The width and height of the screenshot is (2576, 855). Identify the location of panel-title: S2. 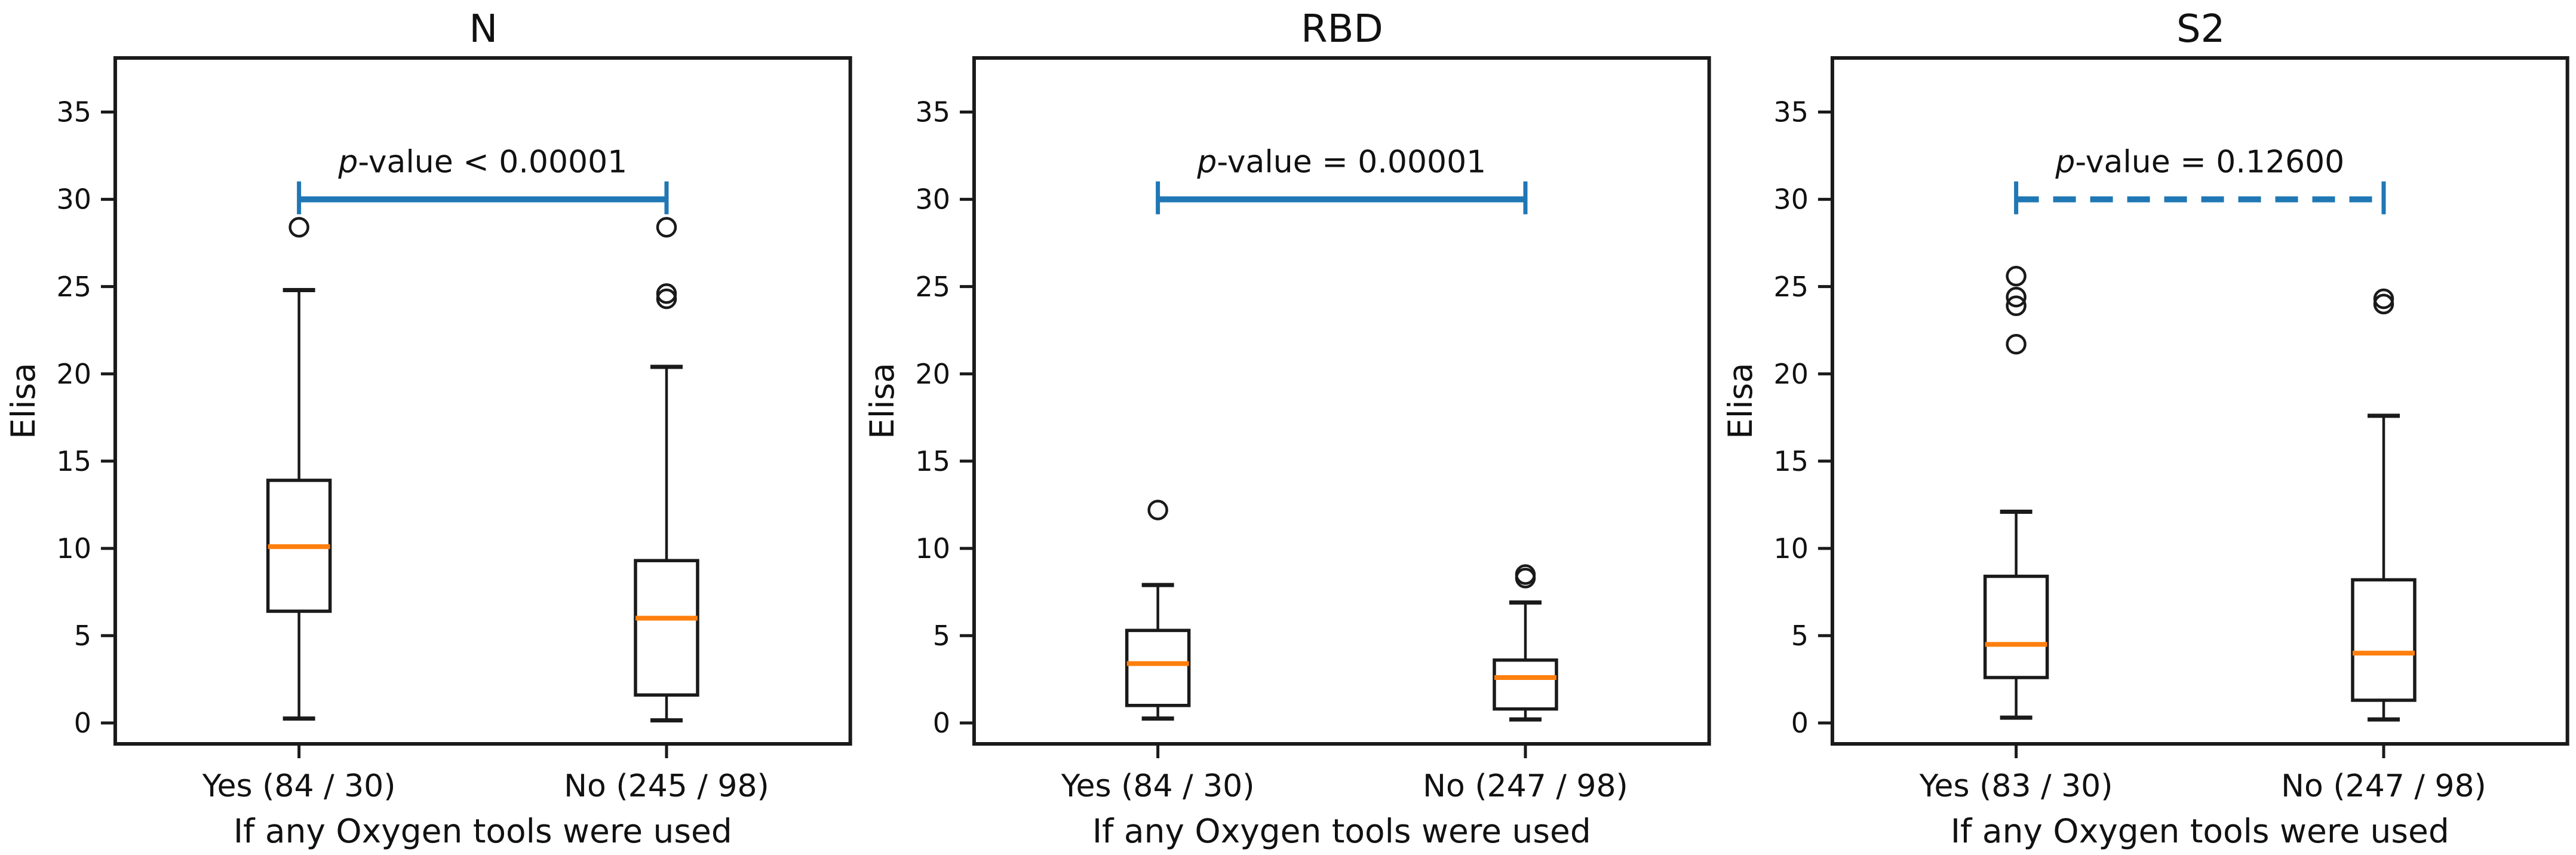
(2200, 29).